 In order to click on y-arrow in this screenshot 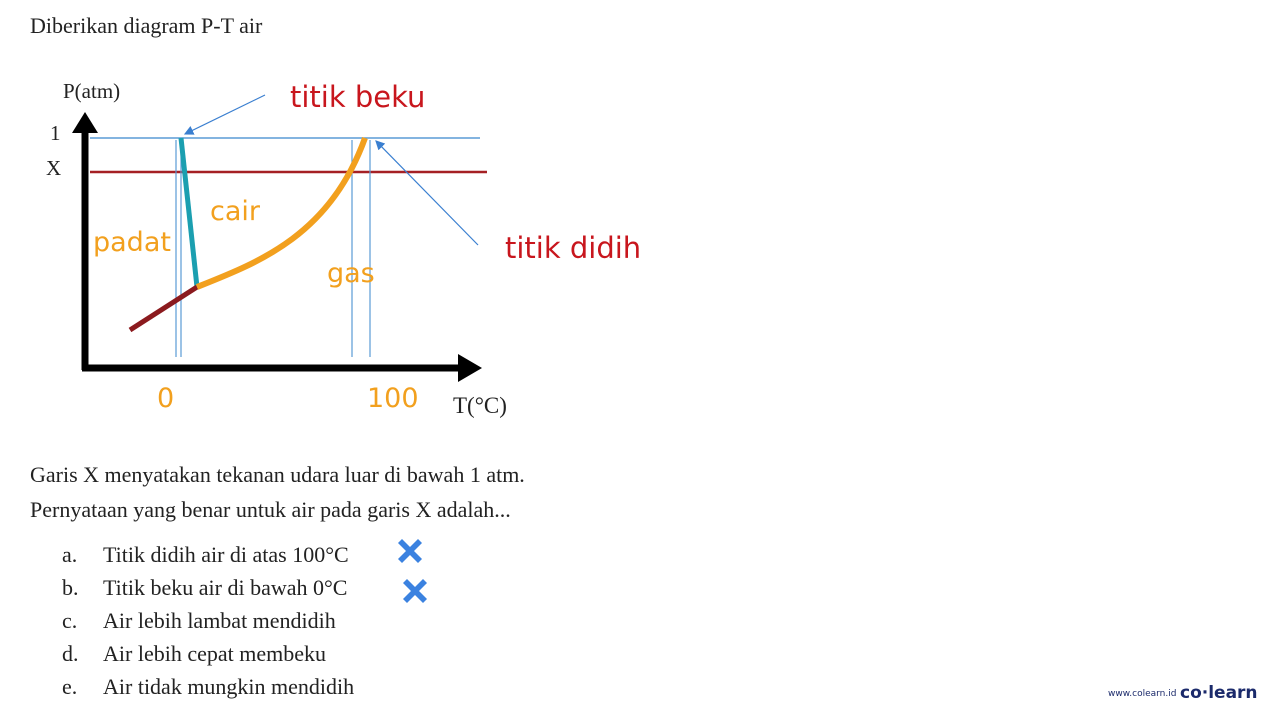, I will do `click(85, 122)`.